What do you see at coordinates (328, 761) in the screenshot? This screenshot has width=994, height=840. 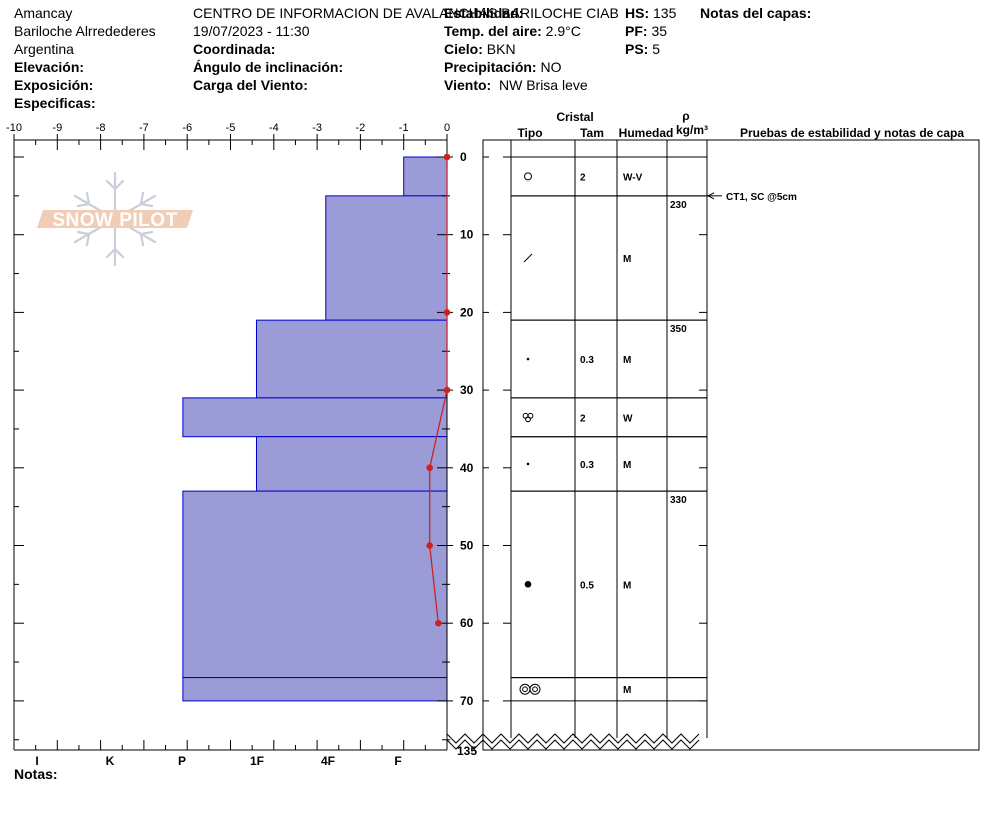 I see `hardness-axis-label: 4F` at bounding box center [328, 761].